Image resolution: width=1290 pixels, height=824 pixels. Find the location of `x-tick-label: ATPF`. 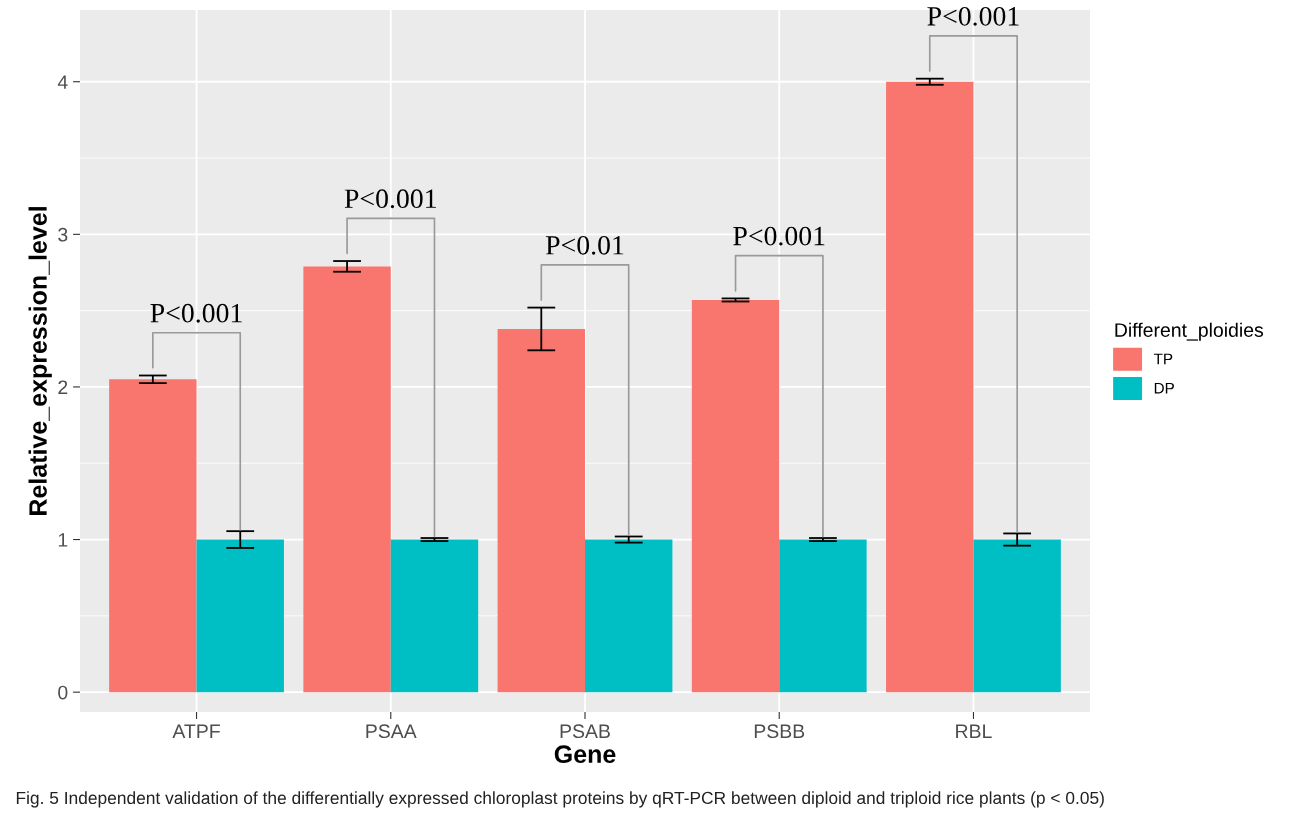

x-tick-label: ATPF is located at coordinates (196, 731).